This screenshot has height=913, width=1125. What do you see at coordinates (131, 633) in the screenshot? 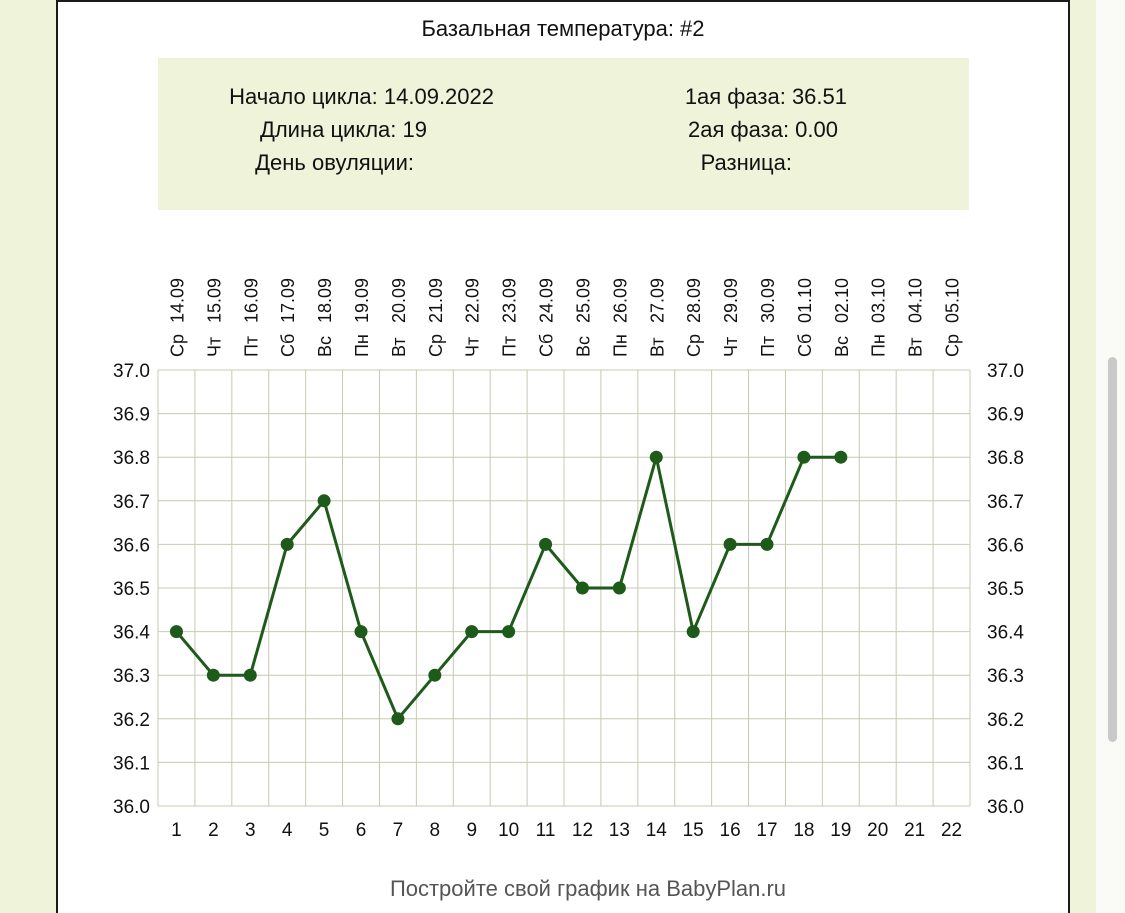
I see `y-tick-label-left: 36.4` at bounding box center [131, 633].